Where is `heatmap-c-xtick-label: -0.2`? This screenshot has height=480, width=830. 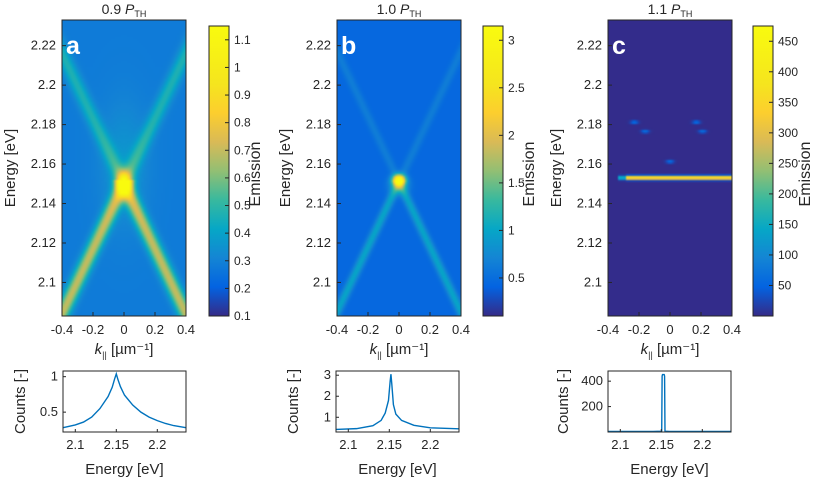
heatmap-c-xtick-label: -0.2 is located at coordinates (639, 329).